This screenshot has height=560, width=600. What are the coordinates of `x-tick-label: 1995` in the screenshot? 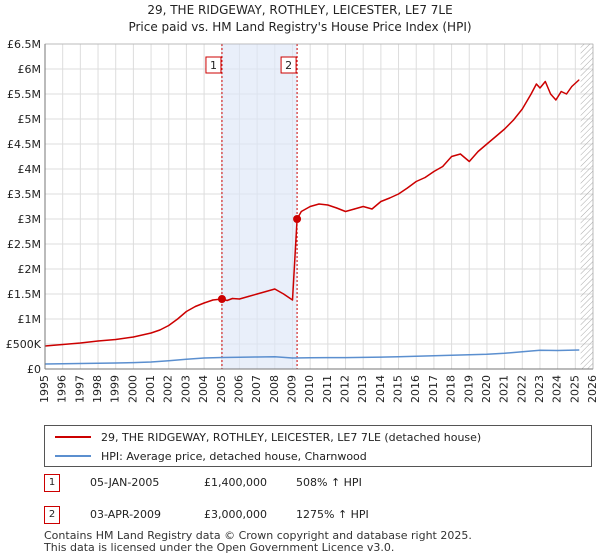 It's located at (44, 389).